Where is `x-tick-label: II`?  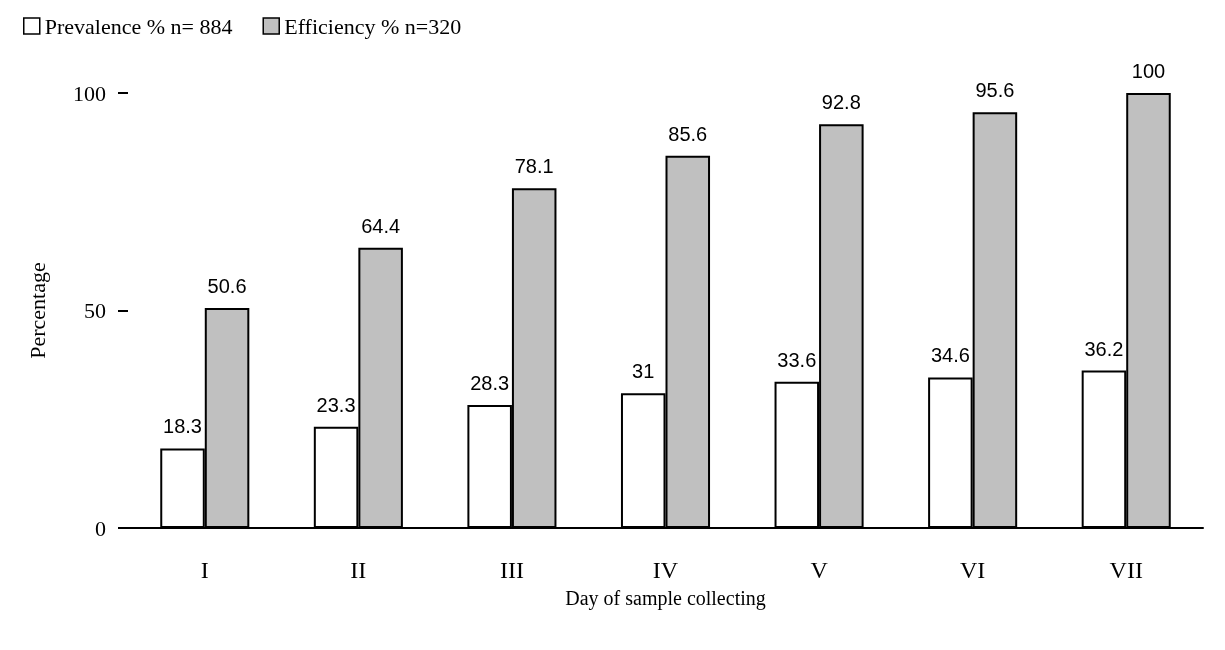 x-tick-label: II is located at coordinates (358, 570).